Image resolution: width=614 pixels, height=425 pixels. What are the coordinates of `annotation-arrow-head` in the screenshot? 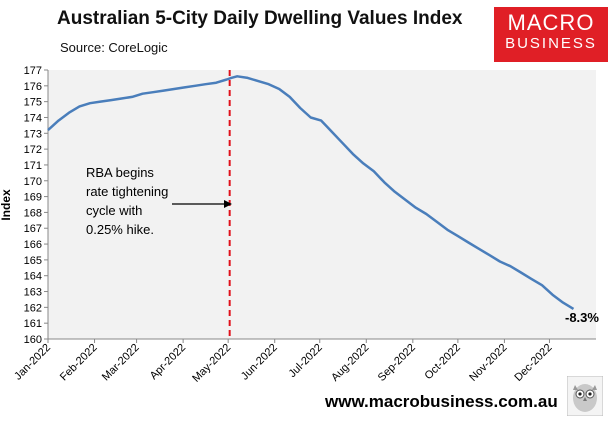 It's located at (228, 204).